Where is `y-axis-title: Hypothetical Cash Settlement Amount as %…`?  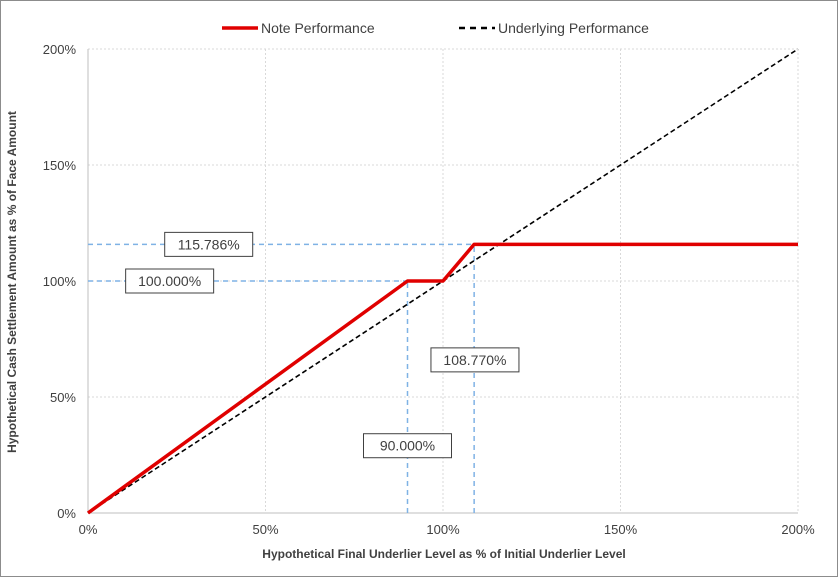
y-axis-title: Hypothetical Cash Settlement Amount as %… is located at coordinates (12, 282).